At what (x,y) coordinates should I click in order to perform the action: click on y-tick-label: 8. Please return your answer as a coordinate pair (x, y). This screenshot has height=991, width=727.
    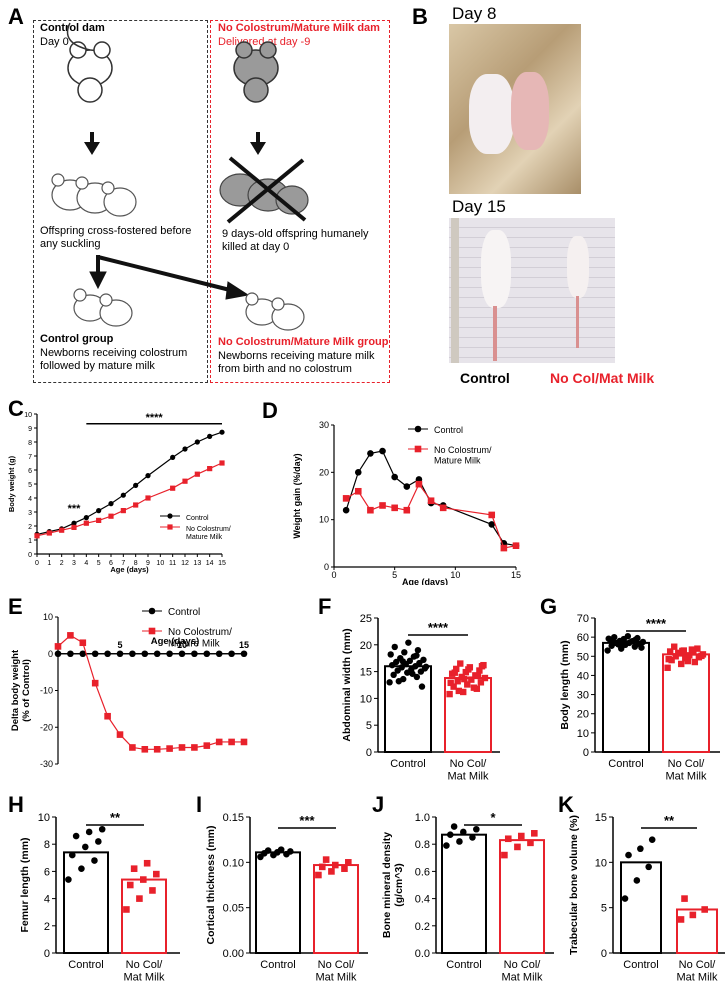
    Looking at the image, I should click on (47, 845).